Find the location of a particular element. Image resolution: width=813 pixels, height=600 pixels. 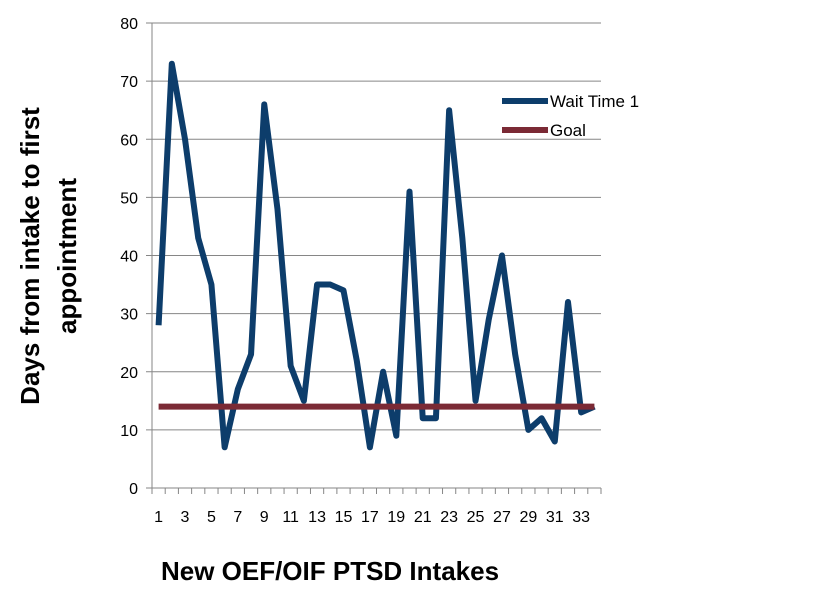

legend-label: Wait Time 1 is located at coordinates (594, 101).